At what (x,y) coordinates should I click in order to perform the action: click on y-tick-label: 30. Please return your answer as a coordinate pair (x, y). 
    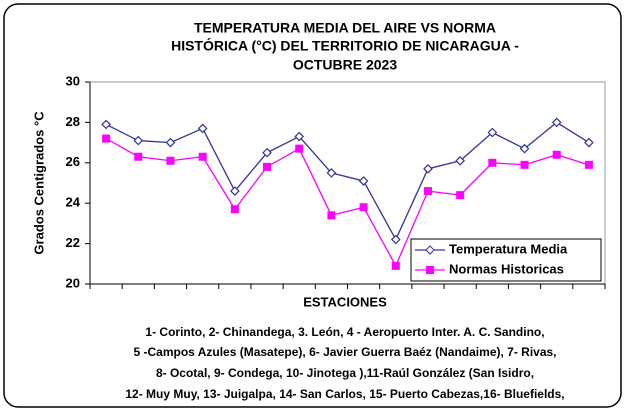
    Looking at the image, I should click on (73, 80).